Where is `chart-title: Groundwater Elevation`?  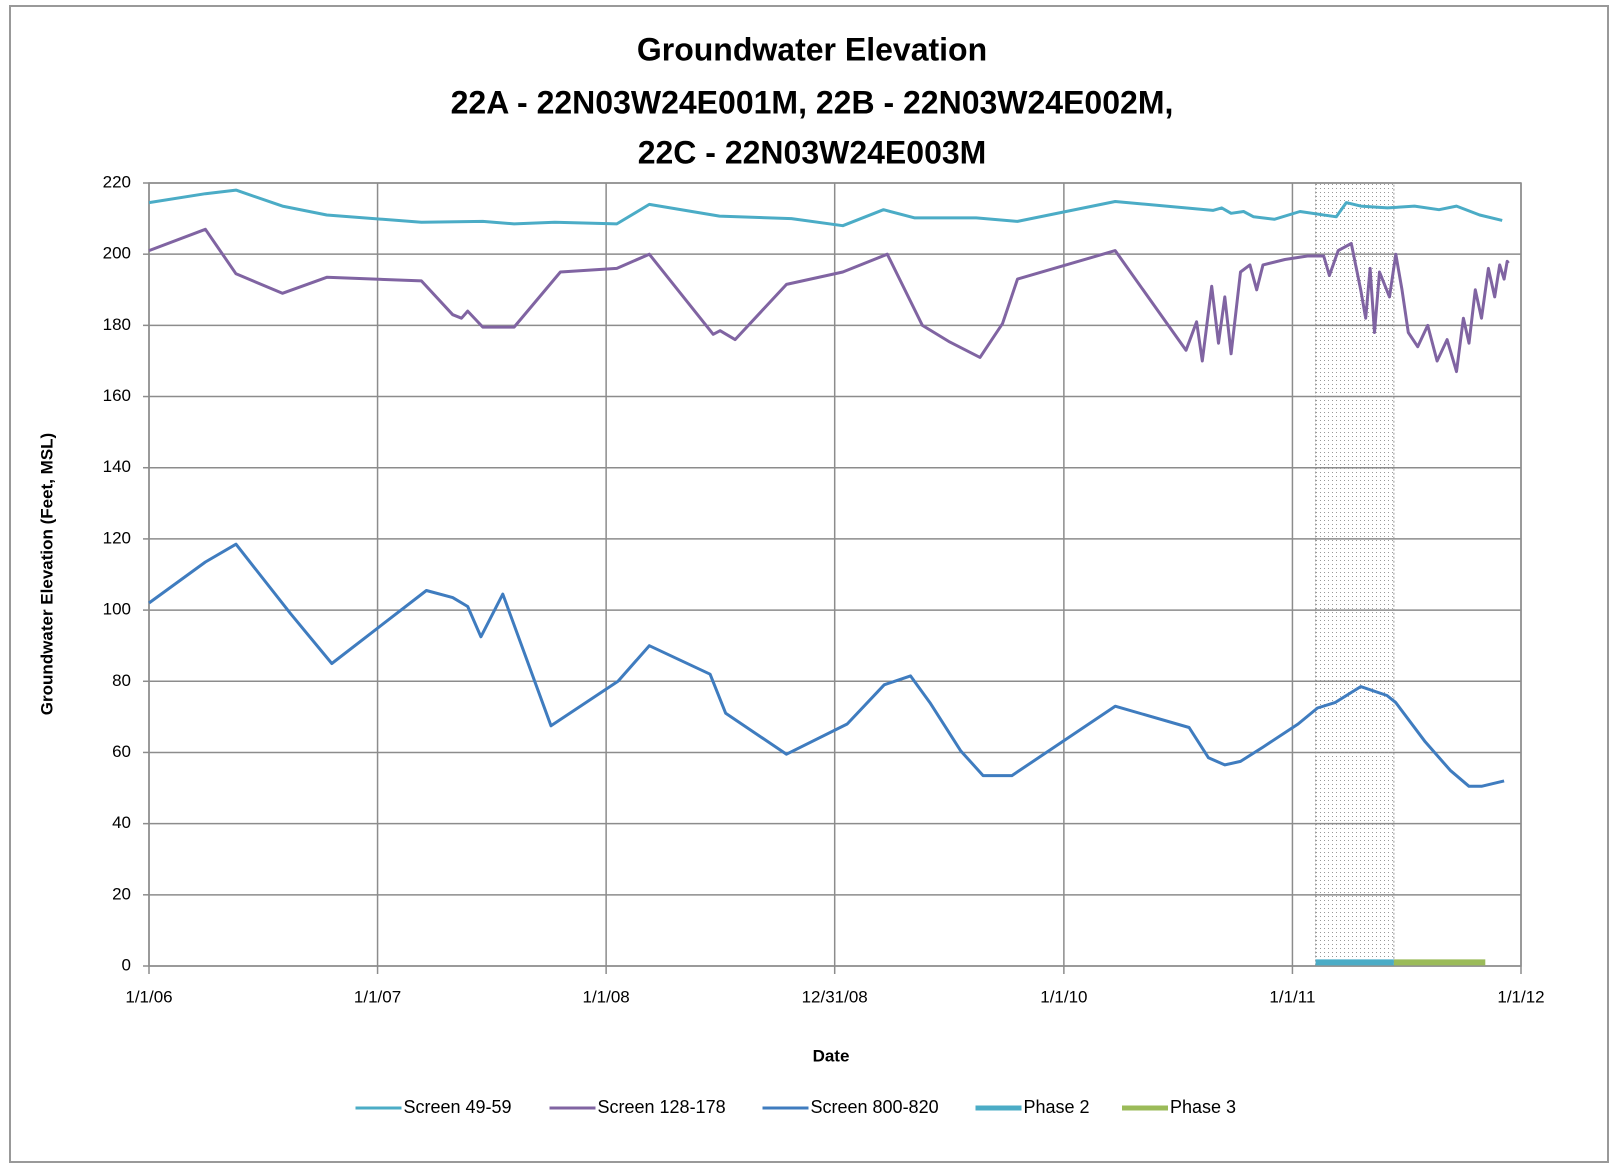
chart-title: Groundwater Elevation is located at coordinates (812, 49).